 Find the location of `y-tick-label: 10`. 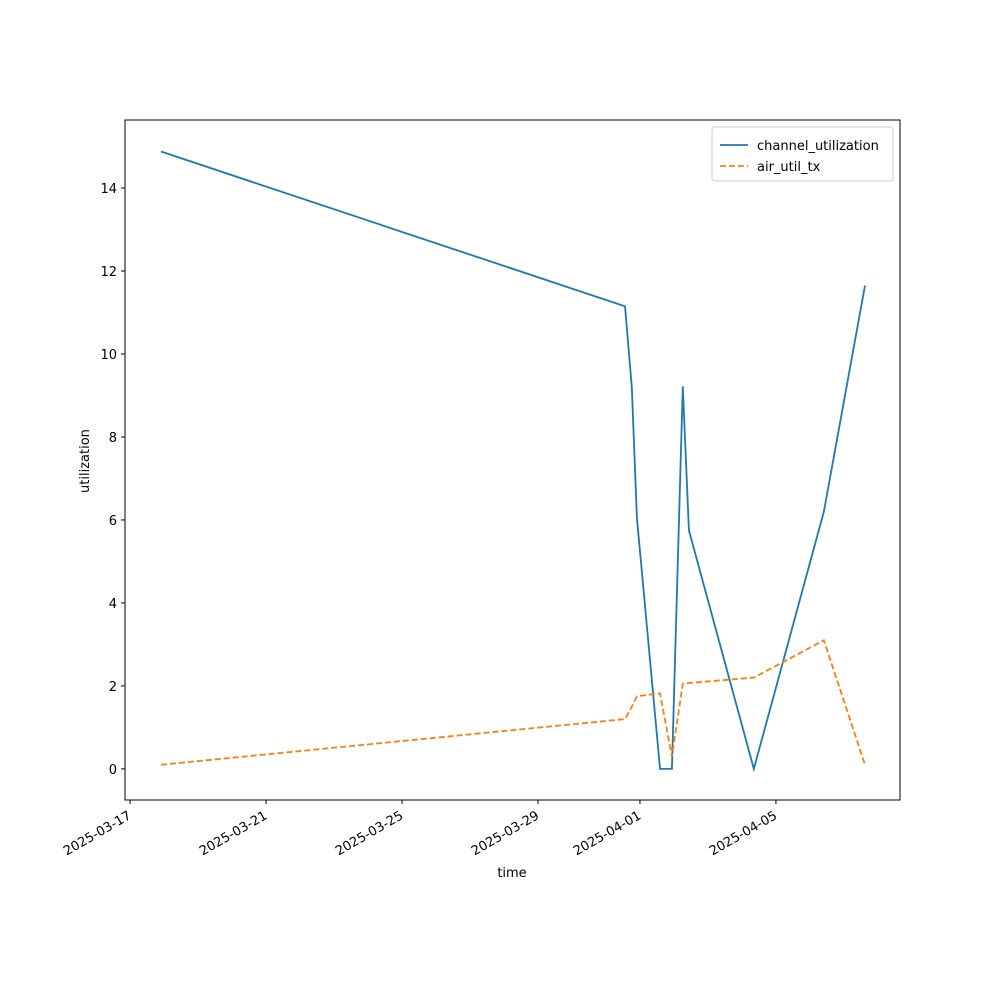

y-tick-label: 10 is located at coordinates (108, 355).